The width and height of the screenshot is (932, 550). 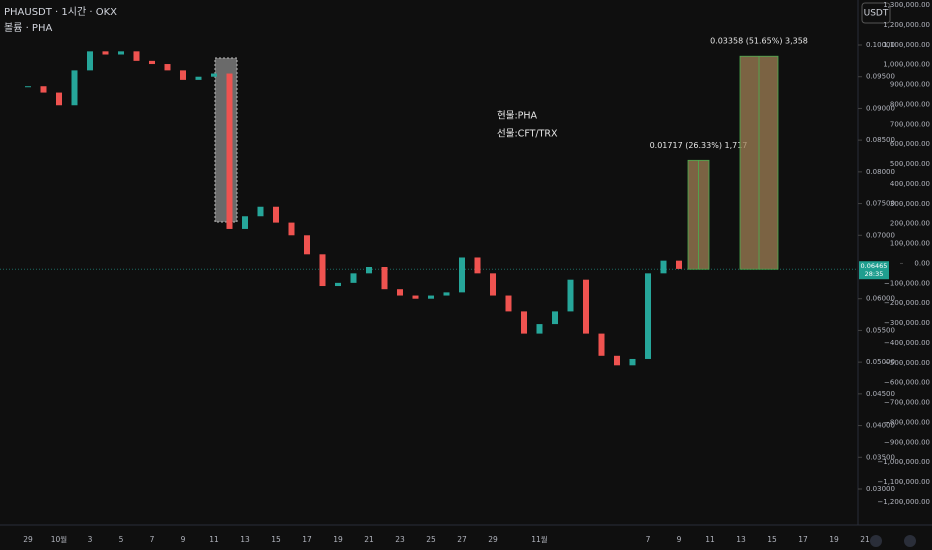 I want to click on x-tick-label: 15, so click(x=276, y=539).